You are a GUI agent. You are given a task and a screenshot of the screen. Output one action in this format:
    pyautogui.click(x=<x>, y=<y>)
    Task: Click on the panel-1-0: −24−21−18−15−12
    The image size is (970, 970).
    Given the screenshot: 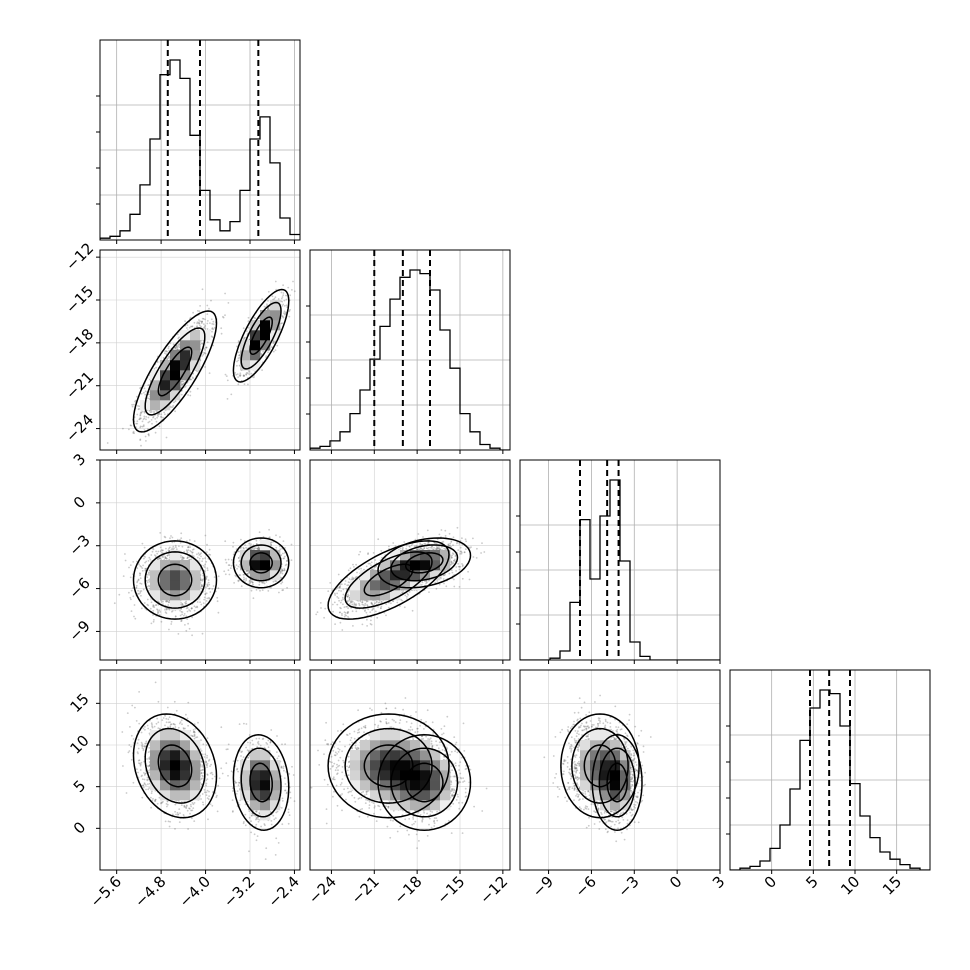 What is the action you would take?
    pyautogui.click(x=181, y=346)
    